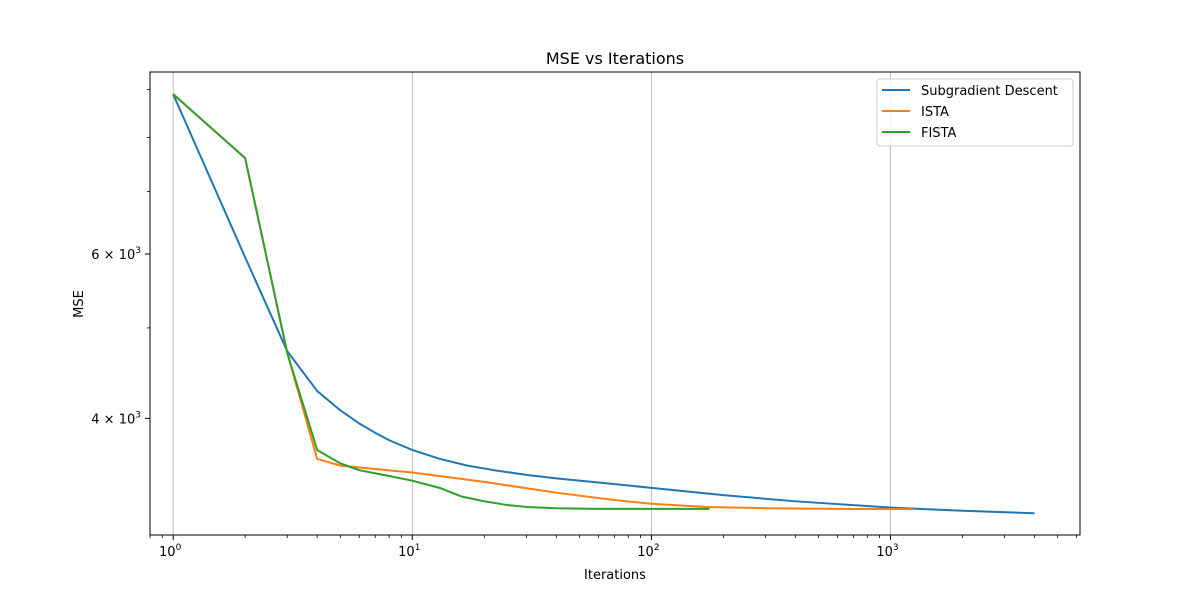 The image size is (1200, 600). Describe the element at coordinates (648, 551) in the screenshot. I see `x-tick-label: 10²` at that location.